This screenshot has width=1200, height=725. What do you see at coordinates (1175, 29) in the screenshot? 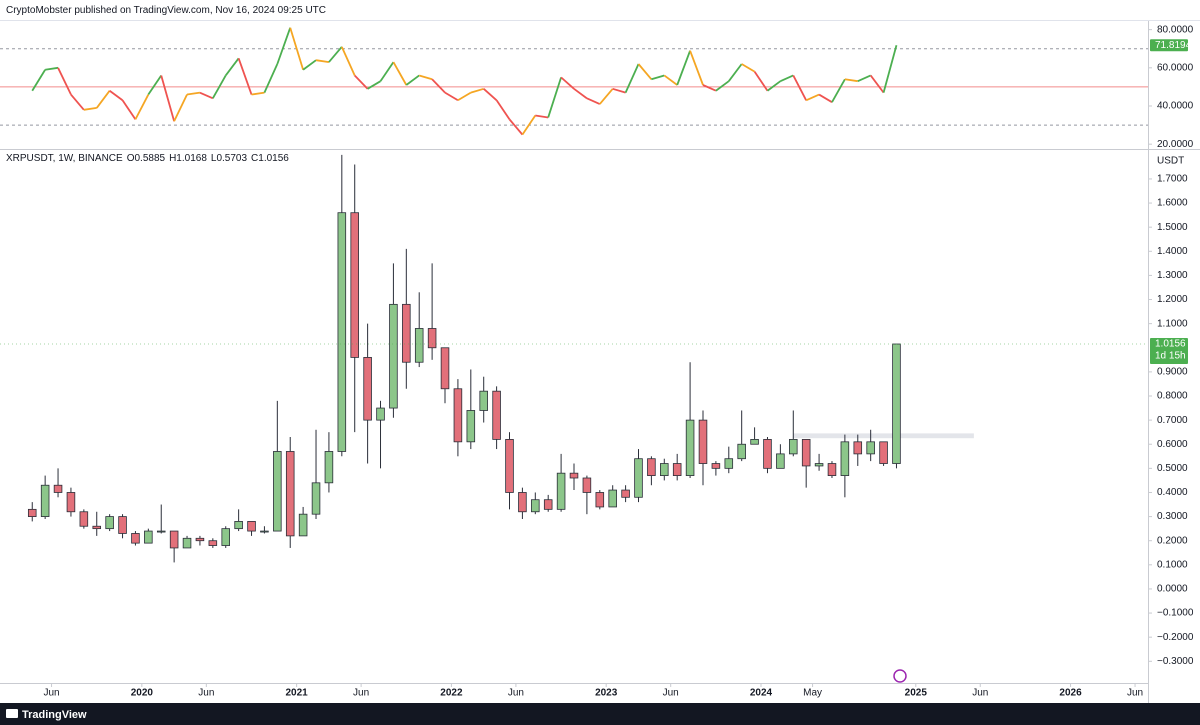
I see `y-tick-label: 80.0000` at bounding box center [1175, 29].